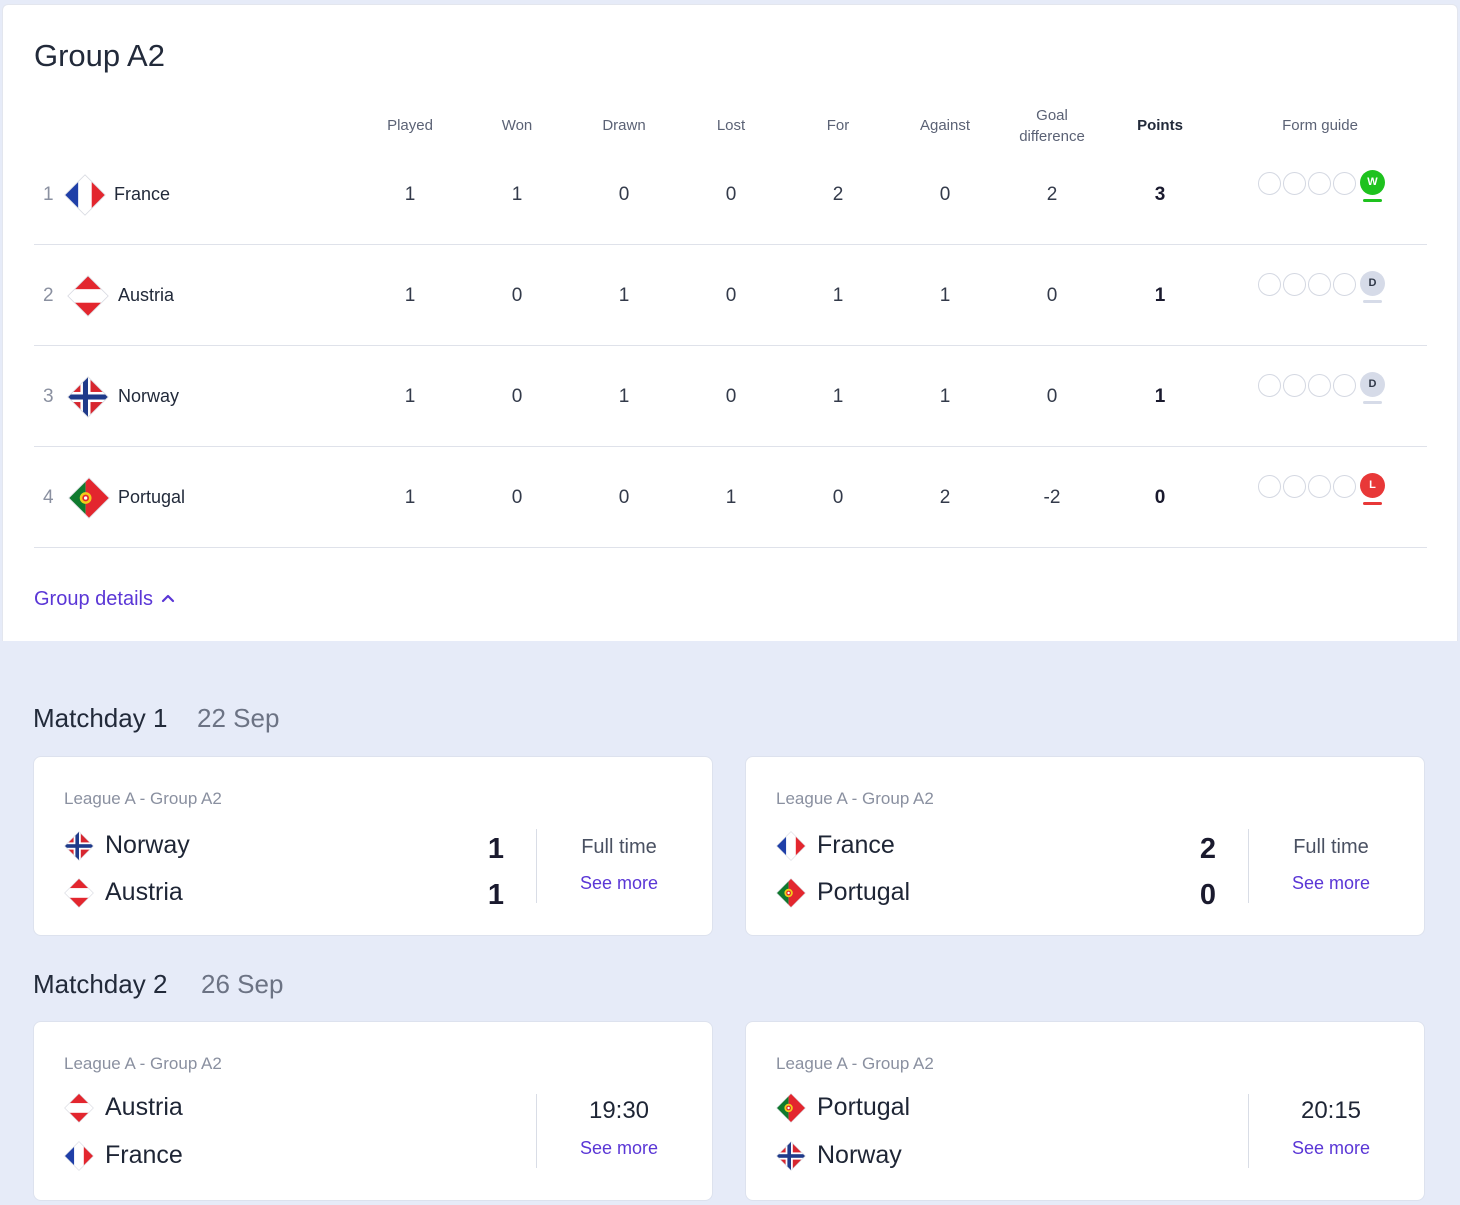 The image size is (1460, 1205). I want to click on header-points: Points, so click(1160, 125).